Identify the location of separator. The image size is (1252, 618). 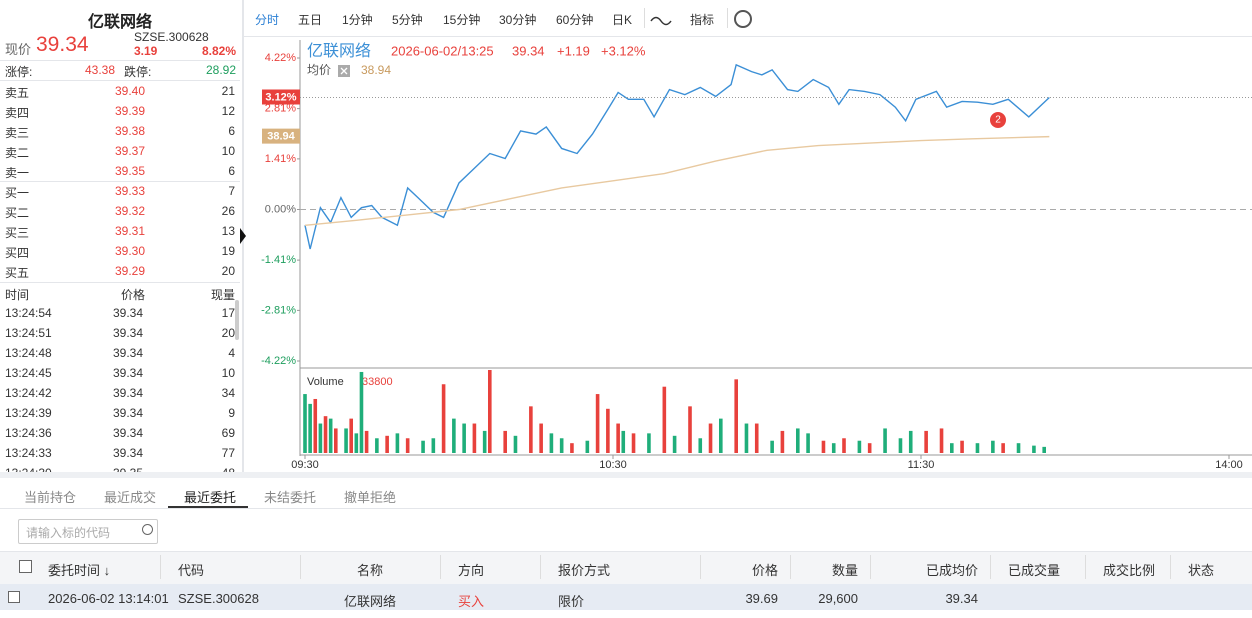
(727, 18).